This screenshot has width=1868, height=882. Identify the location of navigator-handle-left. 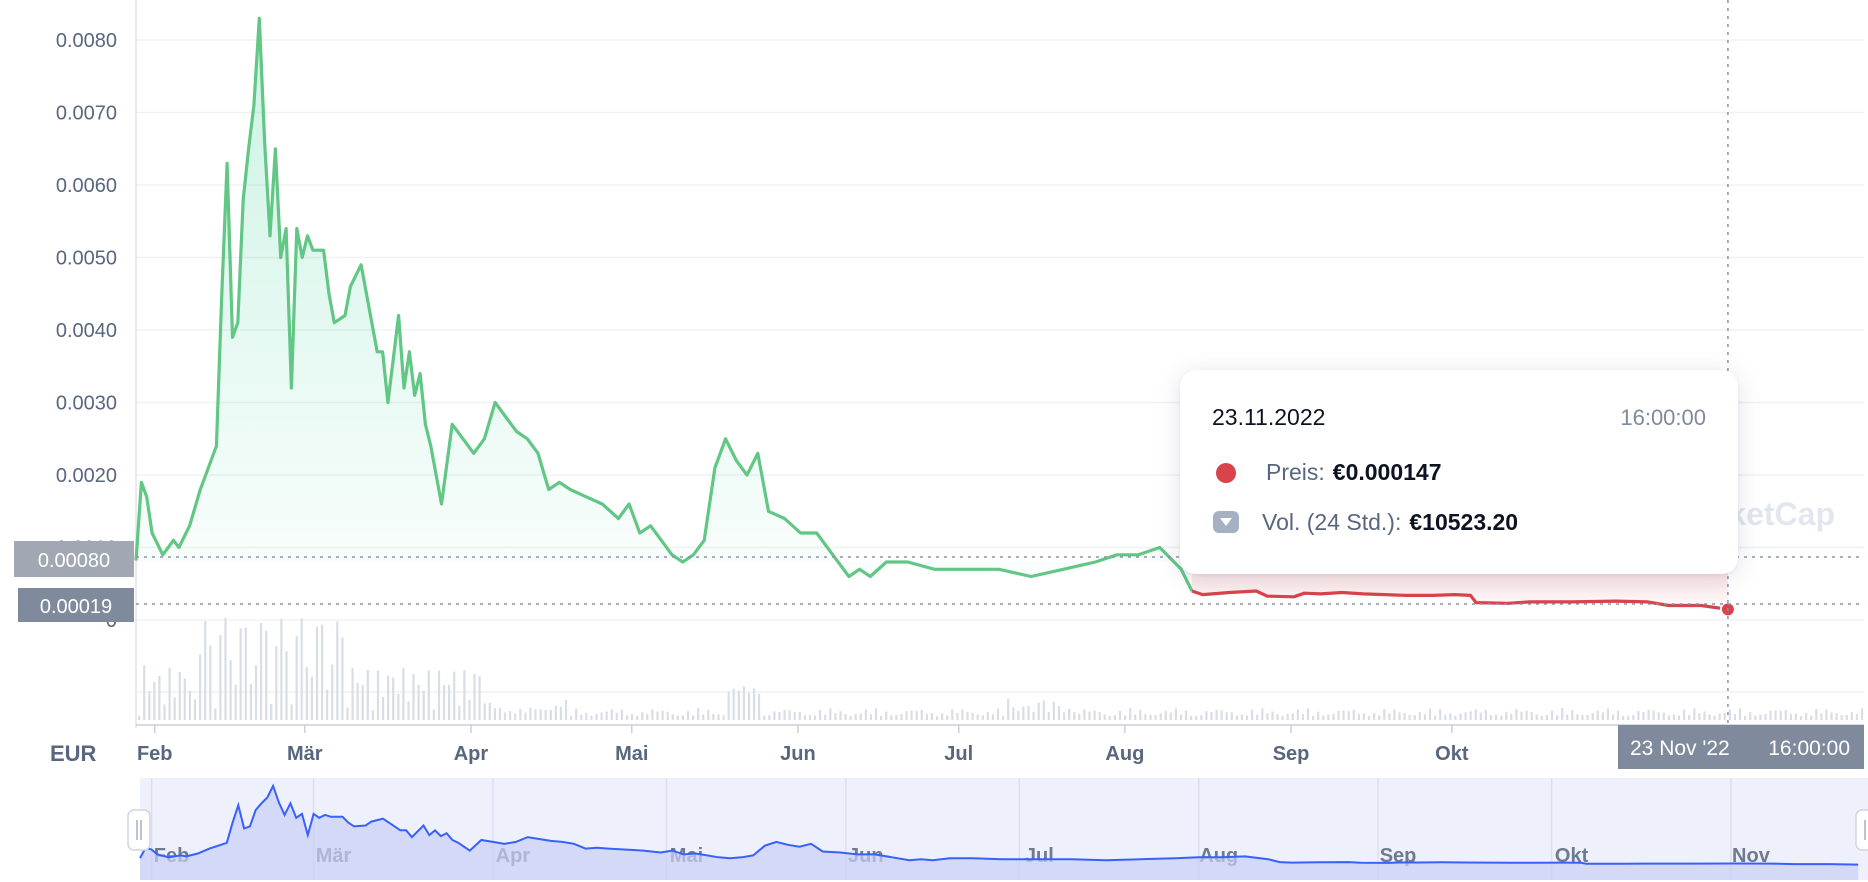
(139, 830).